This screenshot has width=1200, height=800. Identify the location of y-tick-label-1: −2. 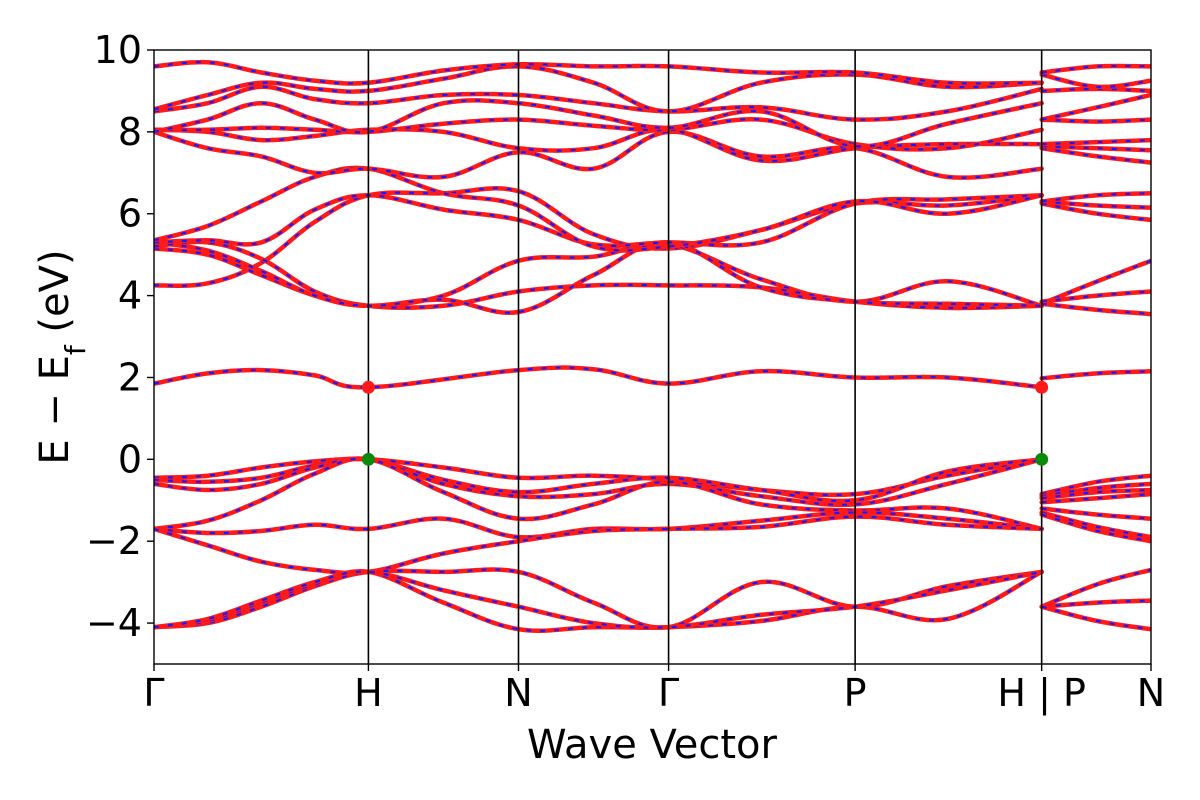
(114, 541).